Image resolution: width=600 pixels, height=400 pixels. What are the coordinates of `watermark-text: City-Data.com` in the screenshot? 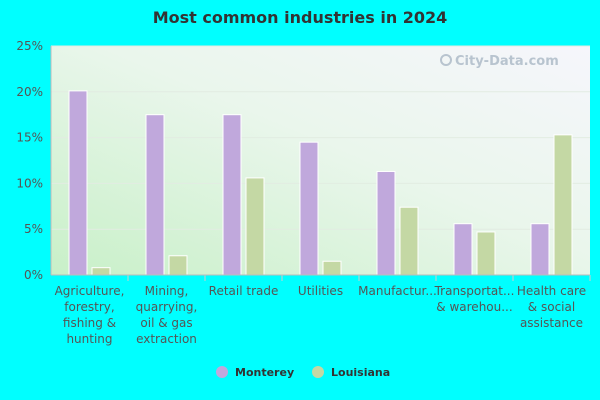 It's located at (507, 61).